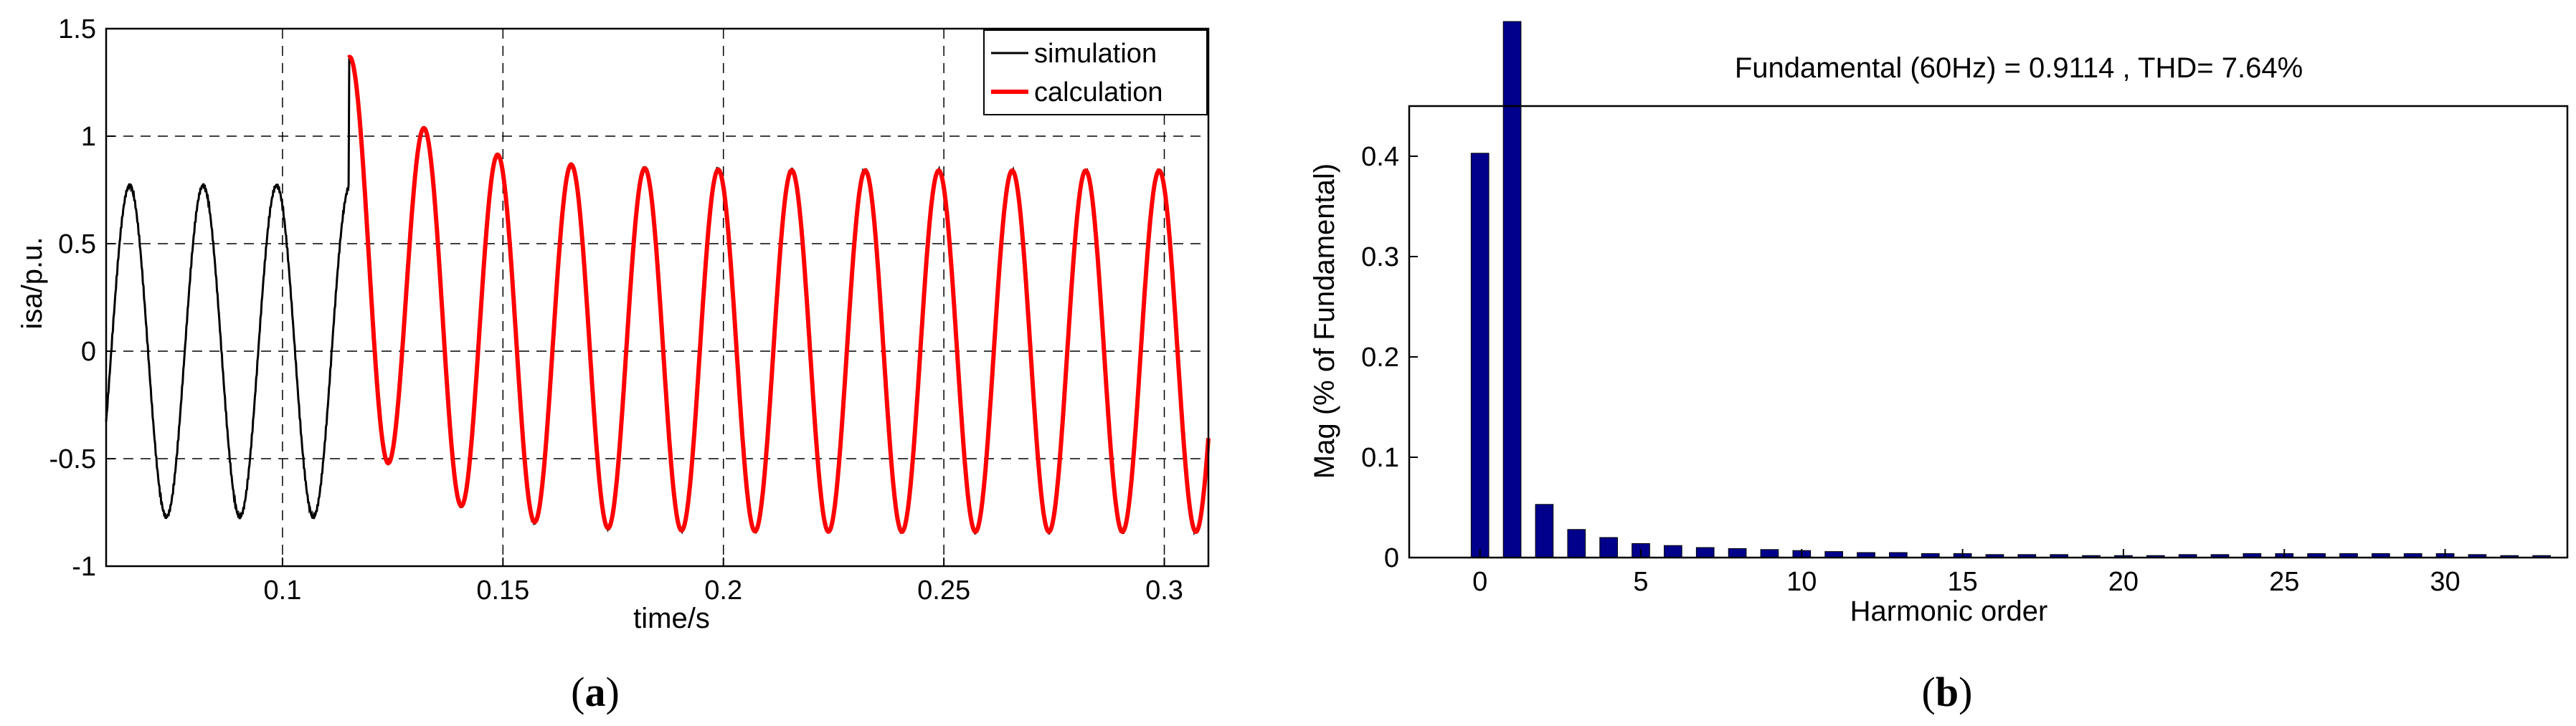 Image resolution: width=2576 pixels, height=726 pixels. I want to click on x-tick-label: 5, so click(1640, 582).